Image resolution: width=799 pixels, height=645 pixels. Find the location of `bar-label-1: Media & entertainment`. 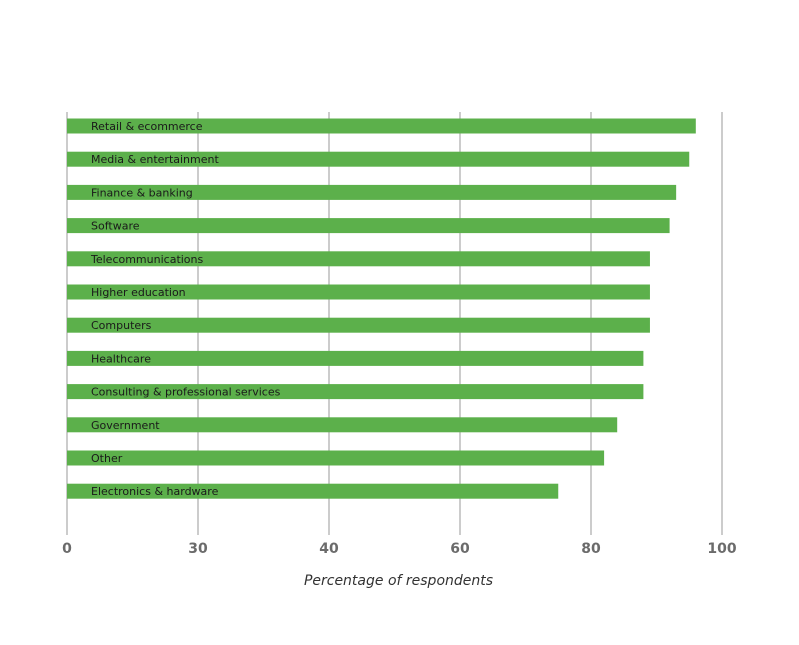

bar-label-1: Media & entertainment is located at coordinates (155, 159).